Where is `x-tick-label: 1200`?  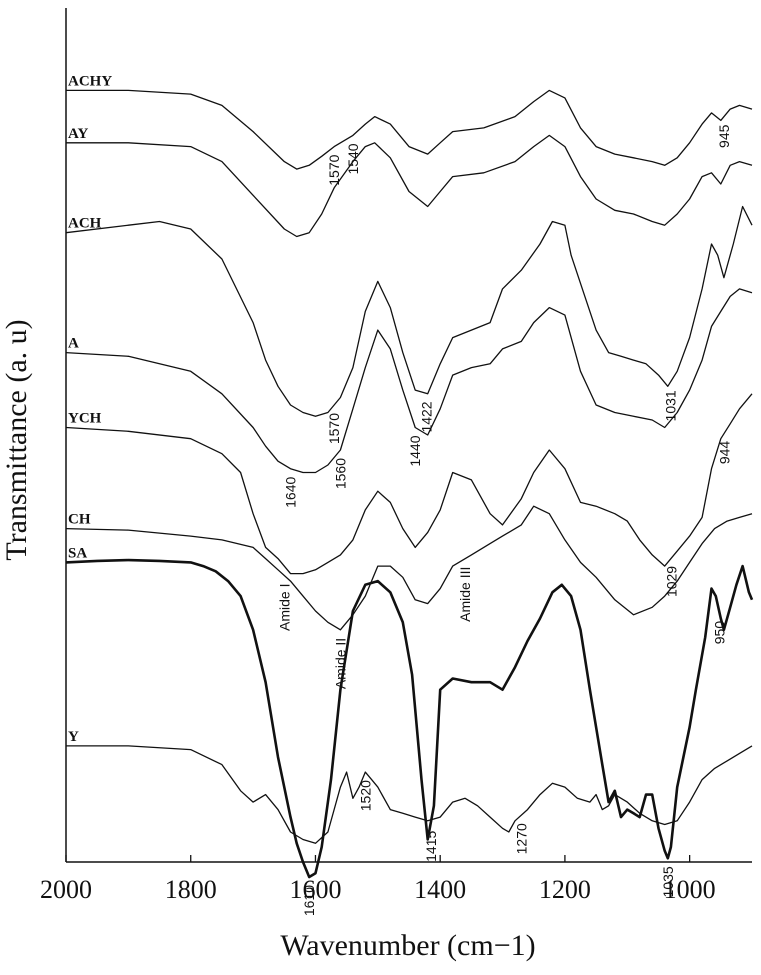 x-tick-label: 1200 is located at coordinates (565, 889).